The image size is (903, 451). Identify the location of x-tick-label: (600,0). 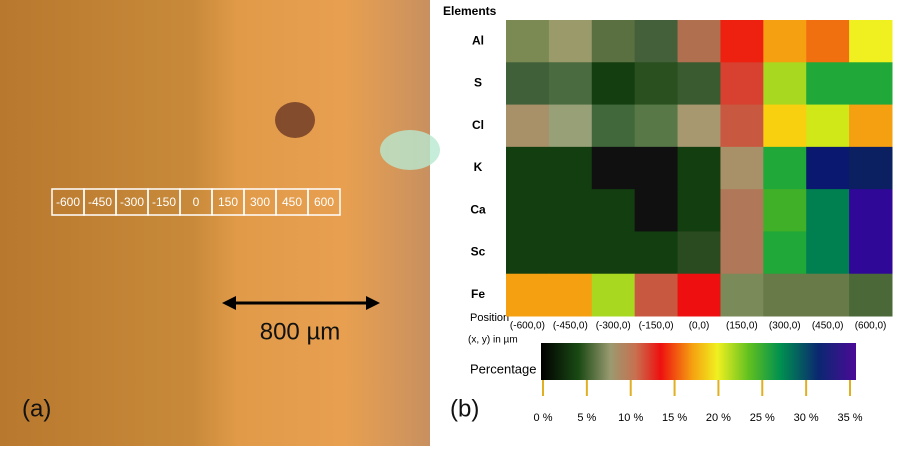
(871, 326).